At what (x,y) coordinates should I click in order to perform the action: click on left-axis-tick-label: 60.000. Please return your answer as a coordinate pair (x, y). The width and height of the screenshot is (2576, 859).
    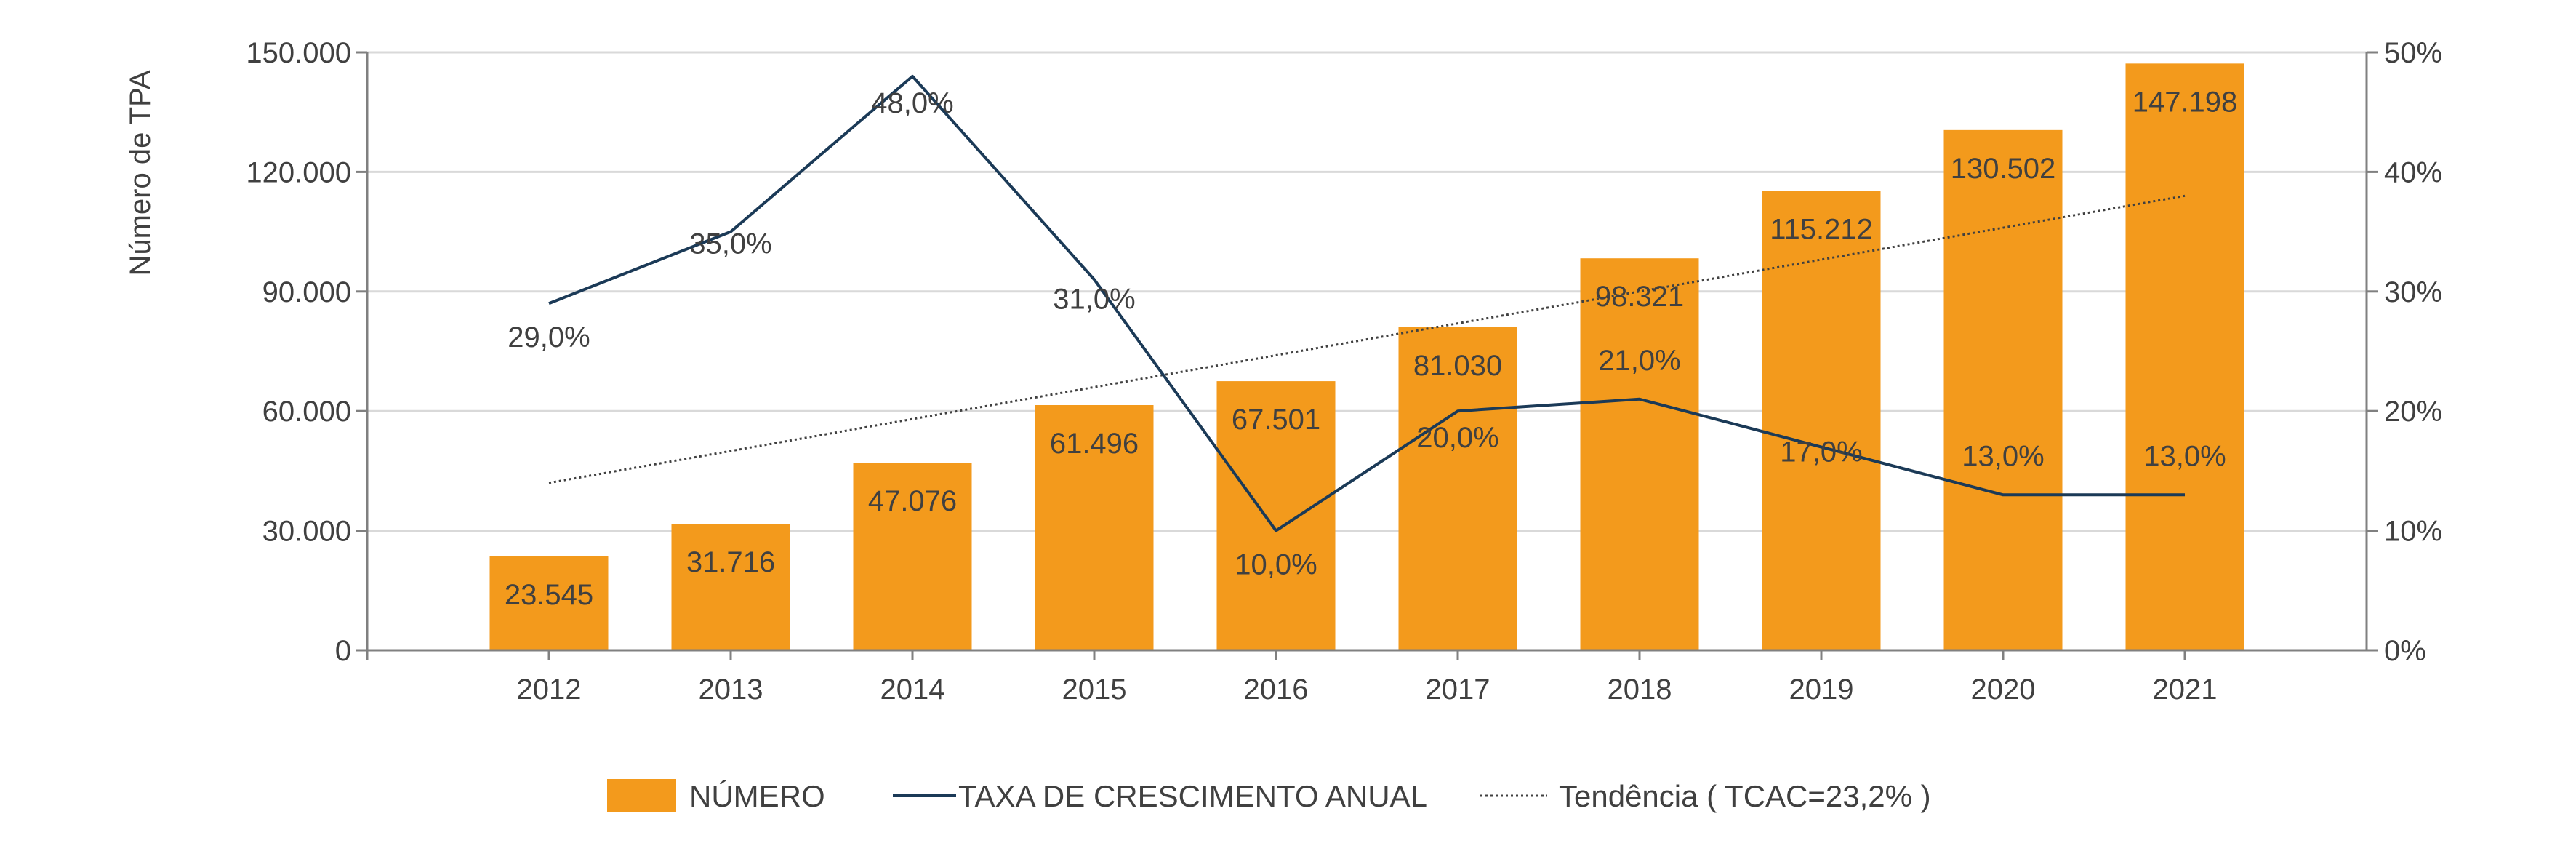
    Looking at the image, I should click on (306, 412).